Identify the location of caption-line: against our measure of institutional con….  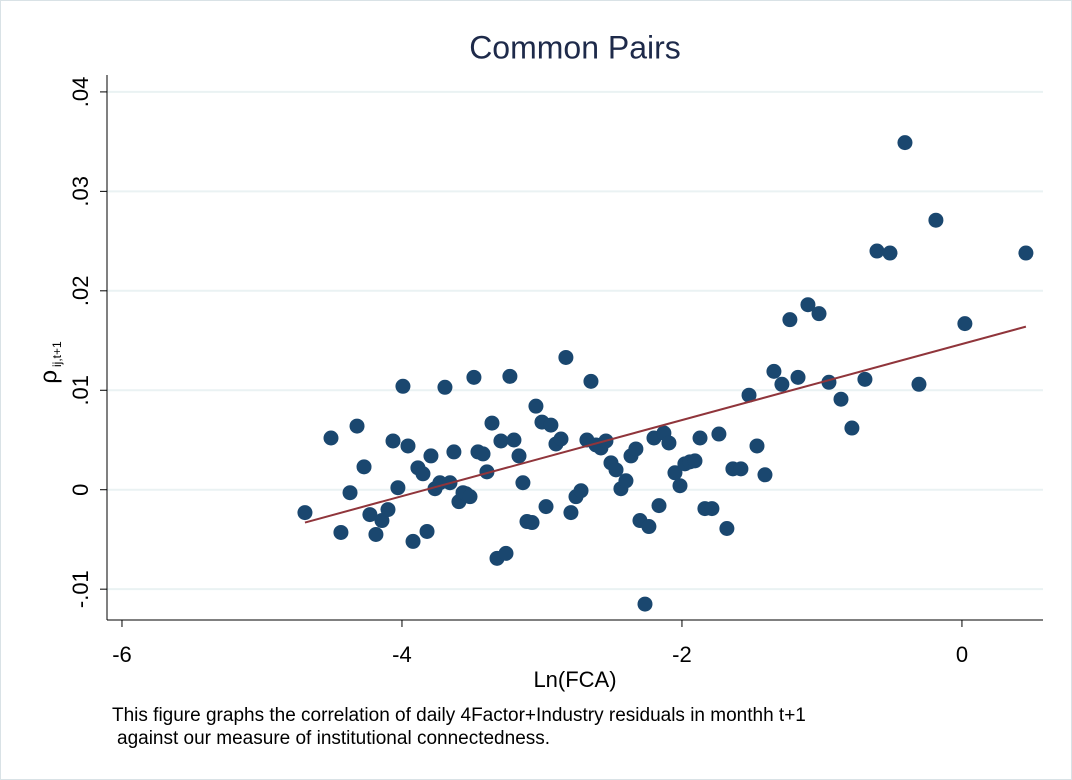
(333, 738).